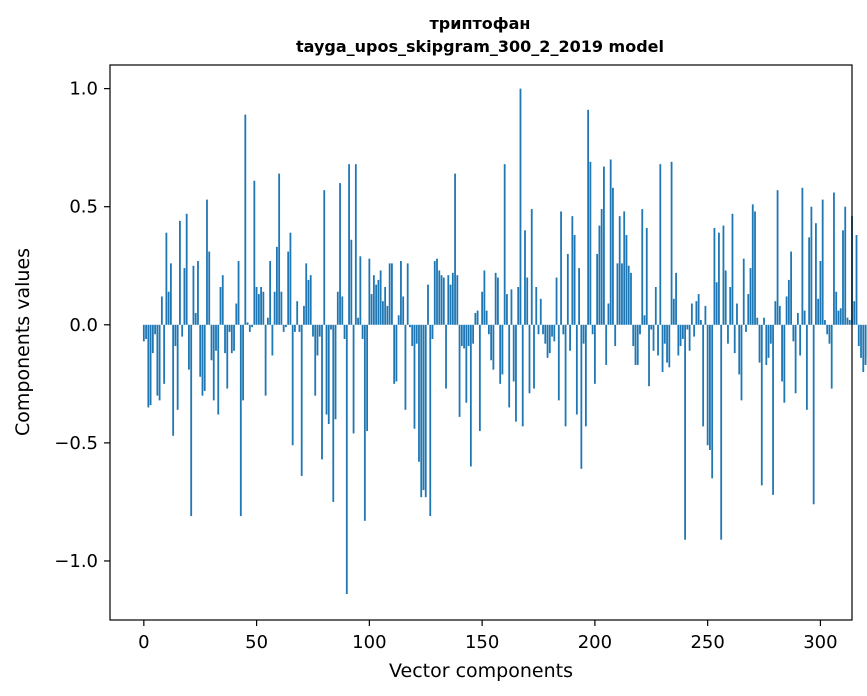 This screenshot has width=867, height=696. What do you see at coordinates (480, 46) in the screenshot?
I see `chart-subtitle: tayga_upos_skipgram_300_2_2019 model` at bounding box center [480, 46].